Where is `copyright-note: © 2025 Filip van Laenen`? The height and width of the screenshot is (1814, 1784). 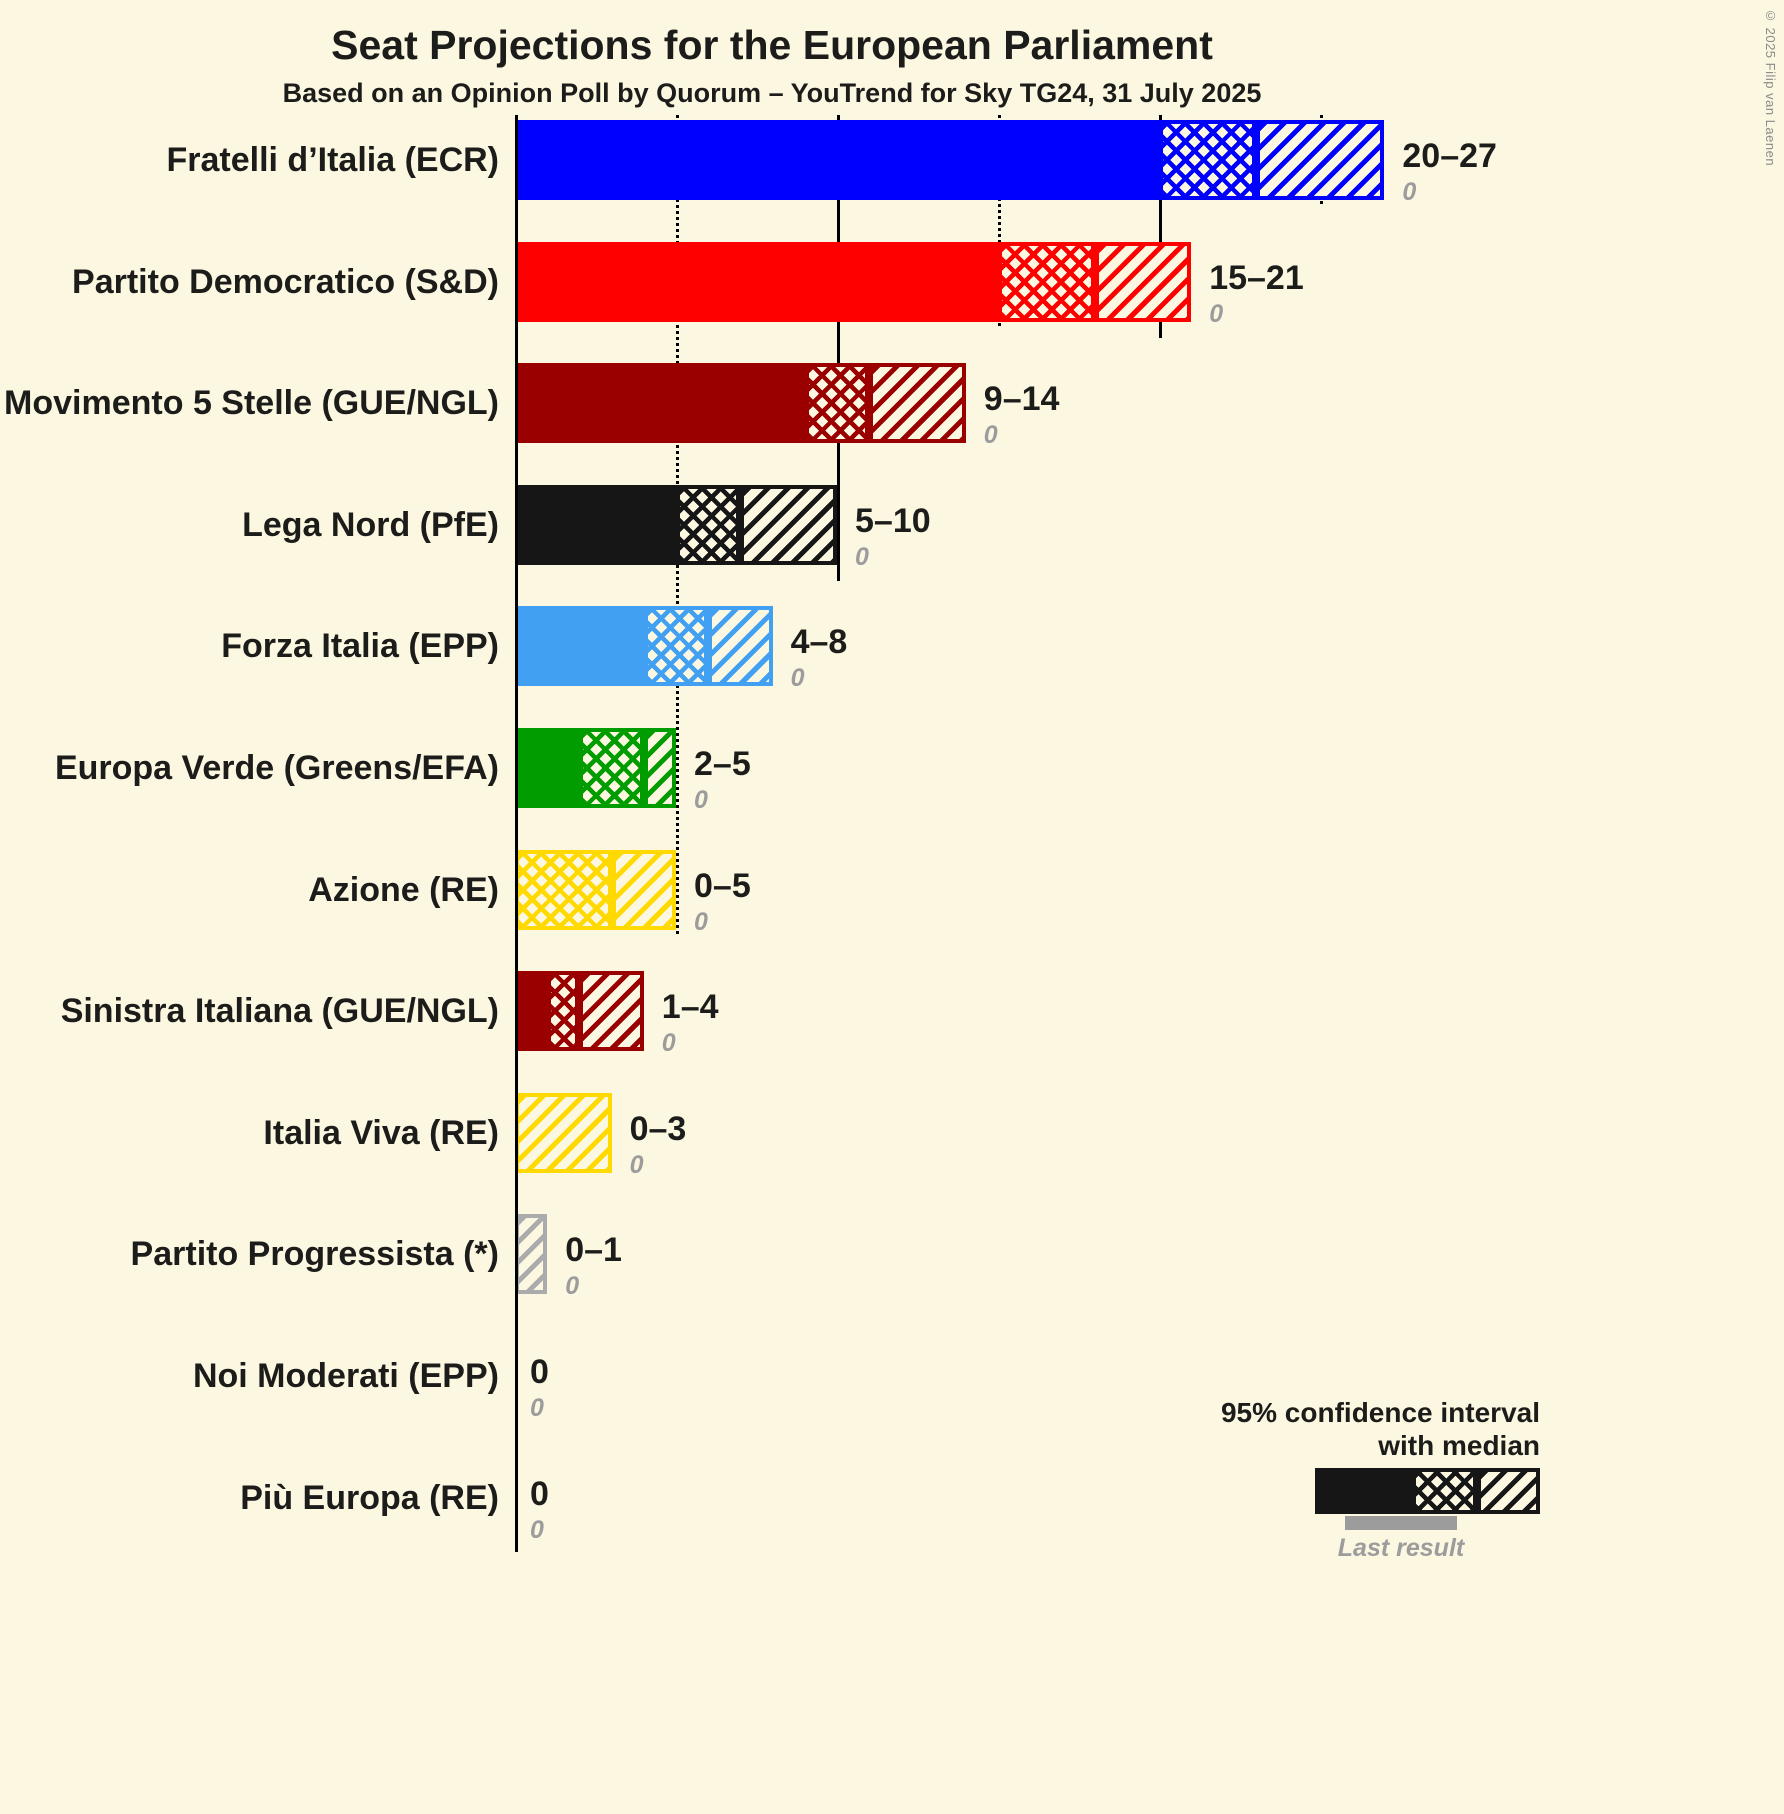 copyright-note: © 2025 Filip van Laenen is located at coordinates (1770, 87).